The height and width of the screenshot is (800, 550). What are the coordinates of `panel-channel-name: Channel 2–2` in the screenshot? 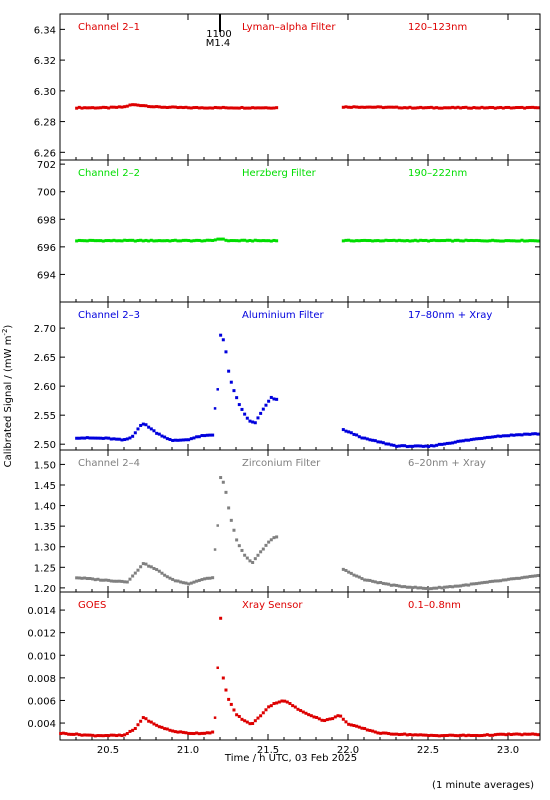 It's located at (109, 173).